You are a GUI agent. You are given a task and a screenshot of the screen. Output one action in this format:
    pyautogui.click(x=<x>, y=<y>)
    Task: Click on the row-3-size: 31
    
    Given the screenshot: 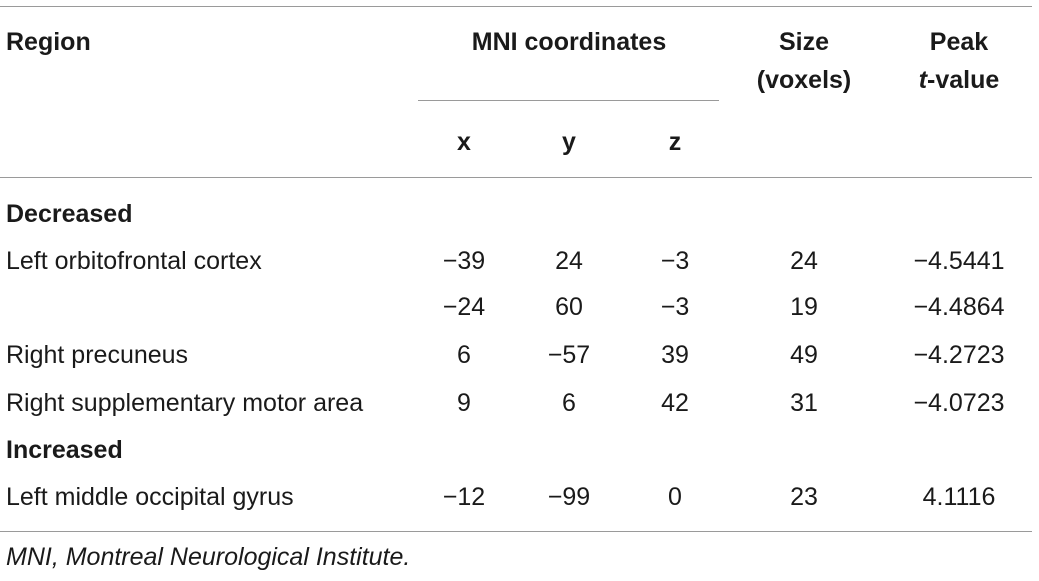 What is the action you would take?
    pyautogui.click(x=804, y=403)
    